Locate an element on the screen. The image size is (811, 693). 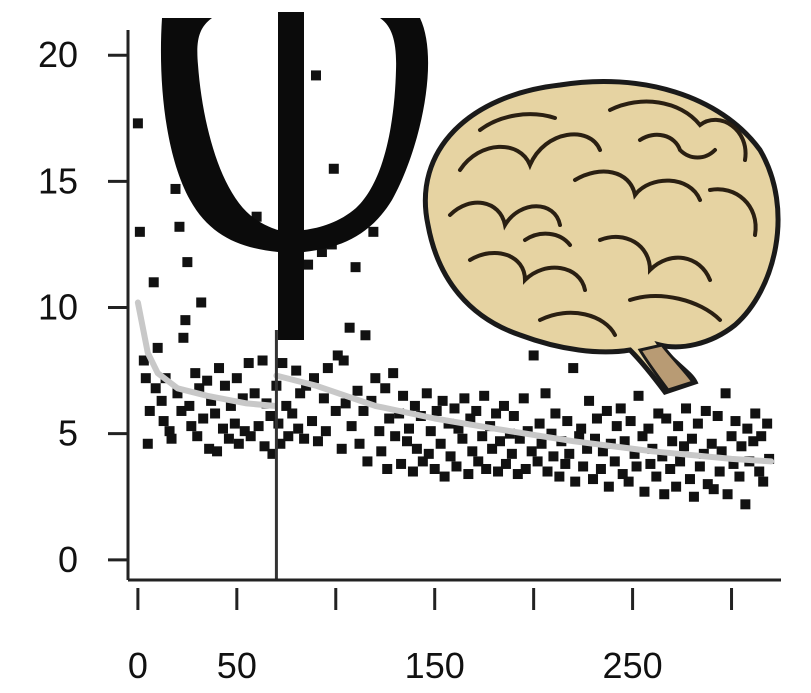
y-axis-ticks: 0 5 10 15 20 is located at coordinates (83, 307).